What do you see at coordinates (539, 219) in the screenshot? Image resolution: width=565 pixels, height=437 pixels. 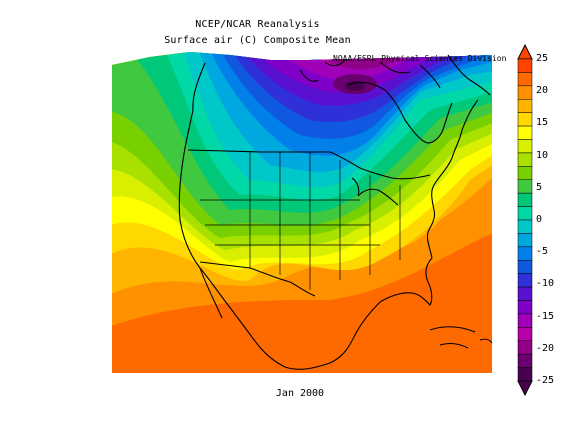 I see `colorbar-tick-label: 0` at bounding box center [539, 219].